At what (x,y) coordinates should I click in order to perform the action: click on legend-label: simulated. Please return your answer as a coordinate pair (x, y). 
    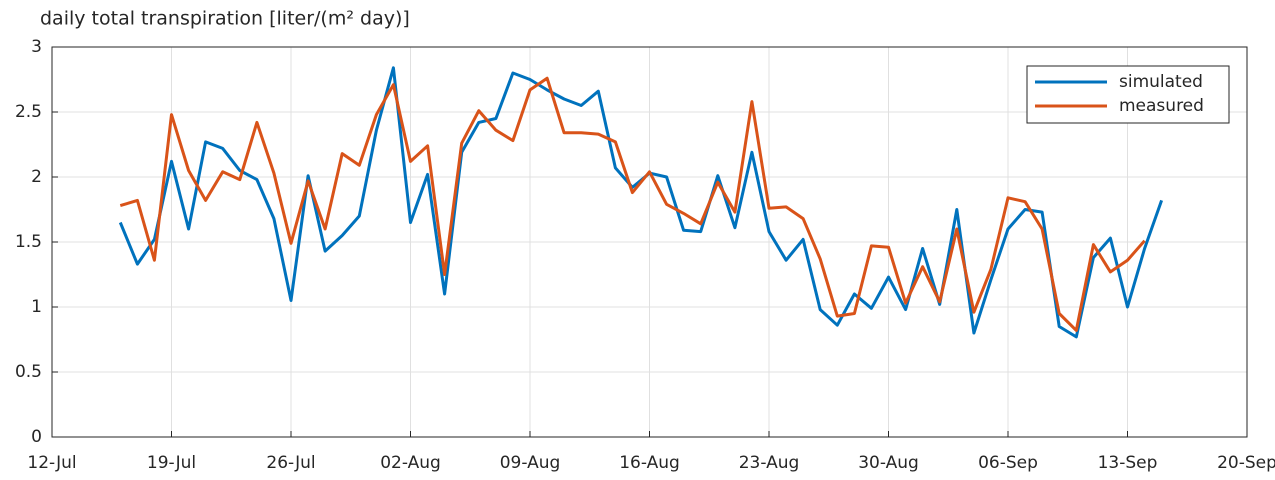
    Looking at the image, I should click on (1161, 82).